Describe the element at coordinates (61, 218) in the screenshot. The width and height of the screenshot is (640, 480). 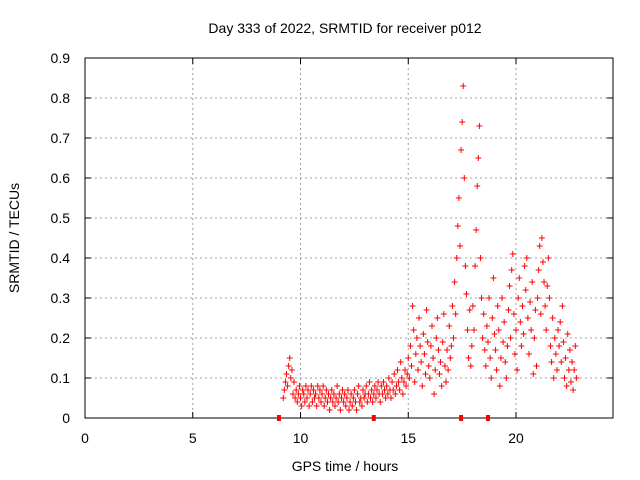
I see `y-tick-label: 0.5` at that location.